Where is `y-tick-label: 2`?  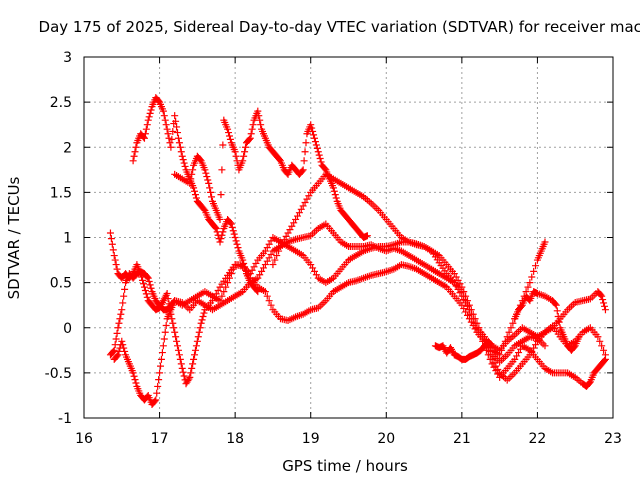
y-tick-label: 2 is located at coordinates (67, 148).